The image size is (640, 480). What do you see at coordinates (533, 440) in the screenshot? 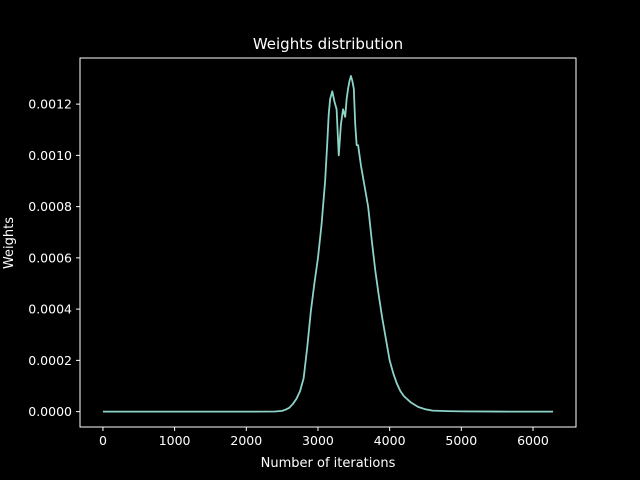
I see `x-tick-label: 6000` at bounding box center [533, 440].